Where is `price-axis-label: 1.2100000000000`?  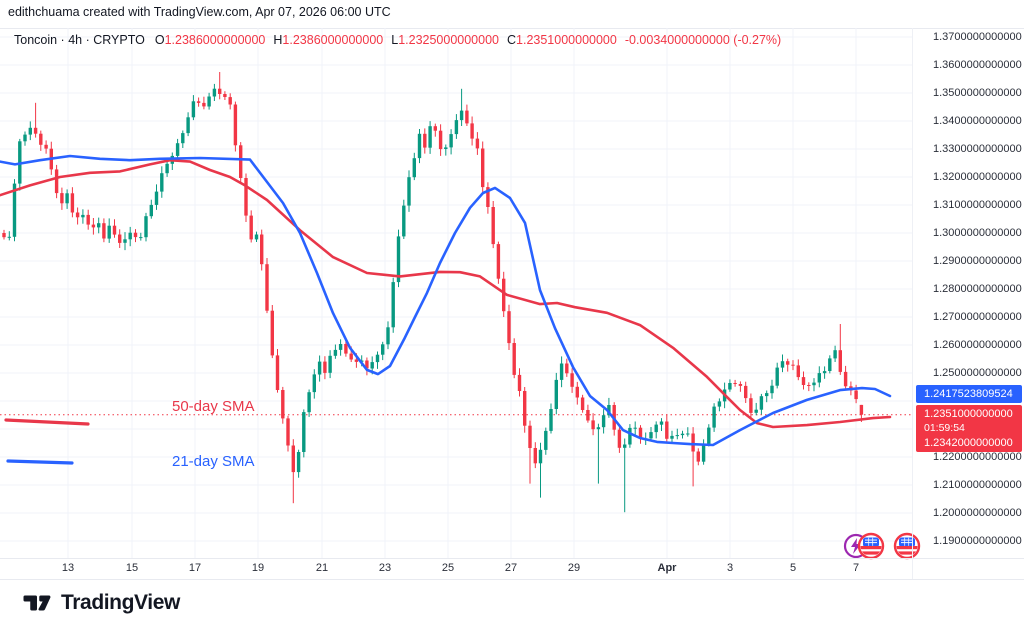 price-axis-label: 1.2100000000000 is located at coordinates (977, 485).